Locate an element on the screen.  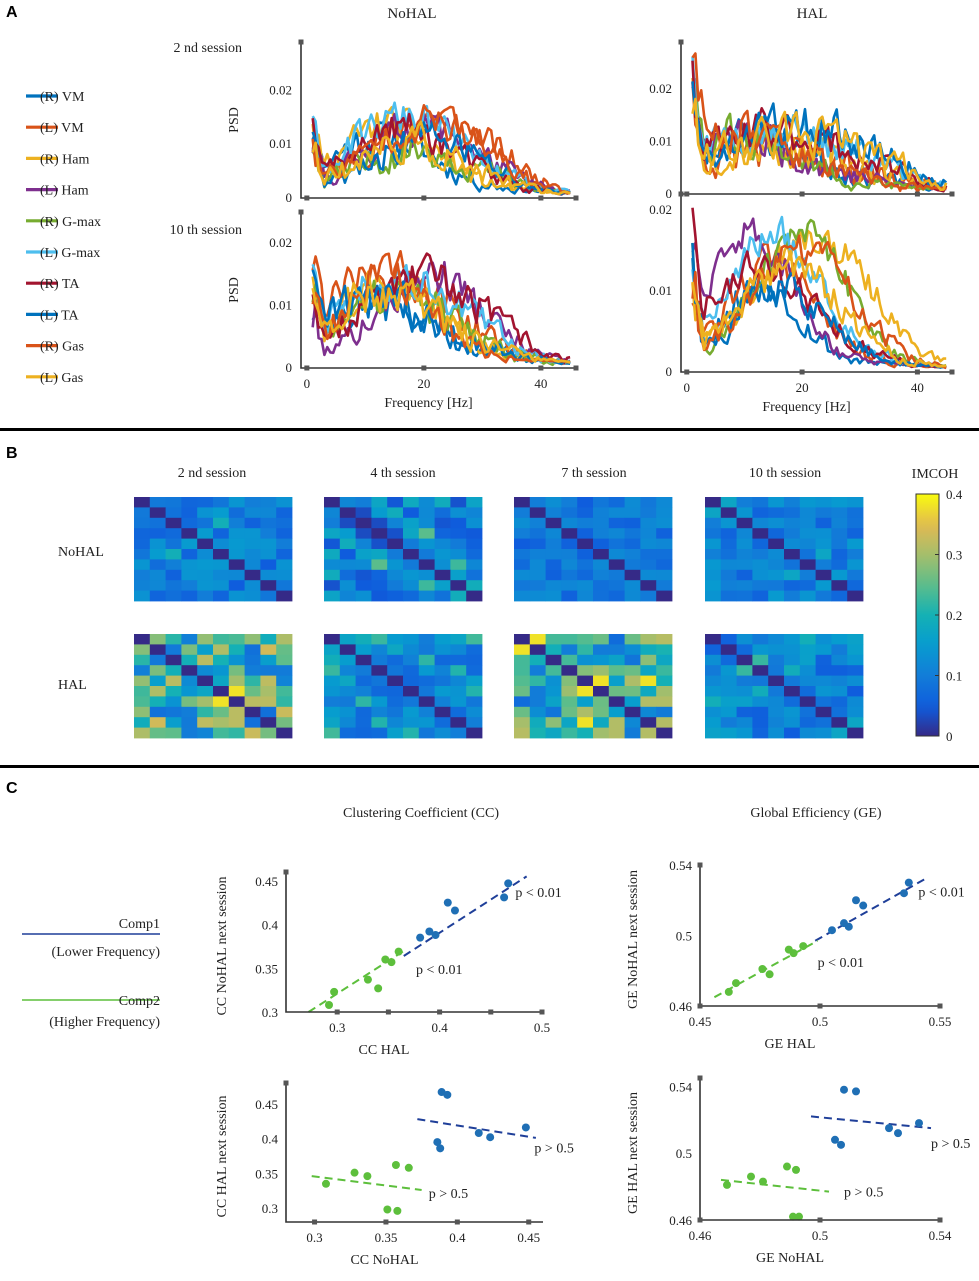
divider-a-b is located at coordinates (489, 429).